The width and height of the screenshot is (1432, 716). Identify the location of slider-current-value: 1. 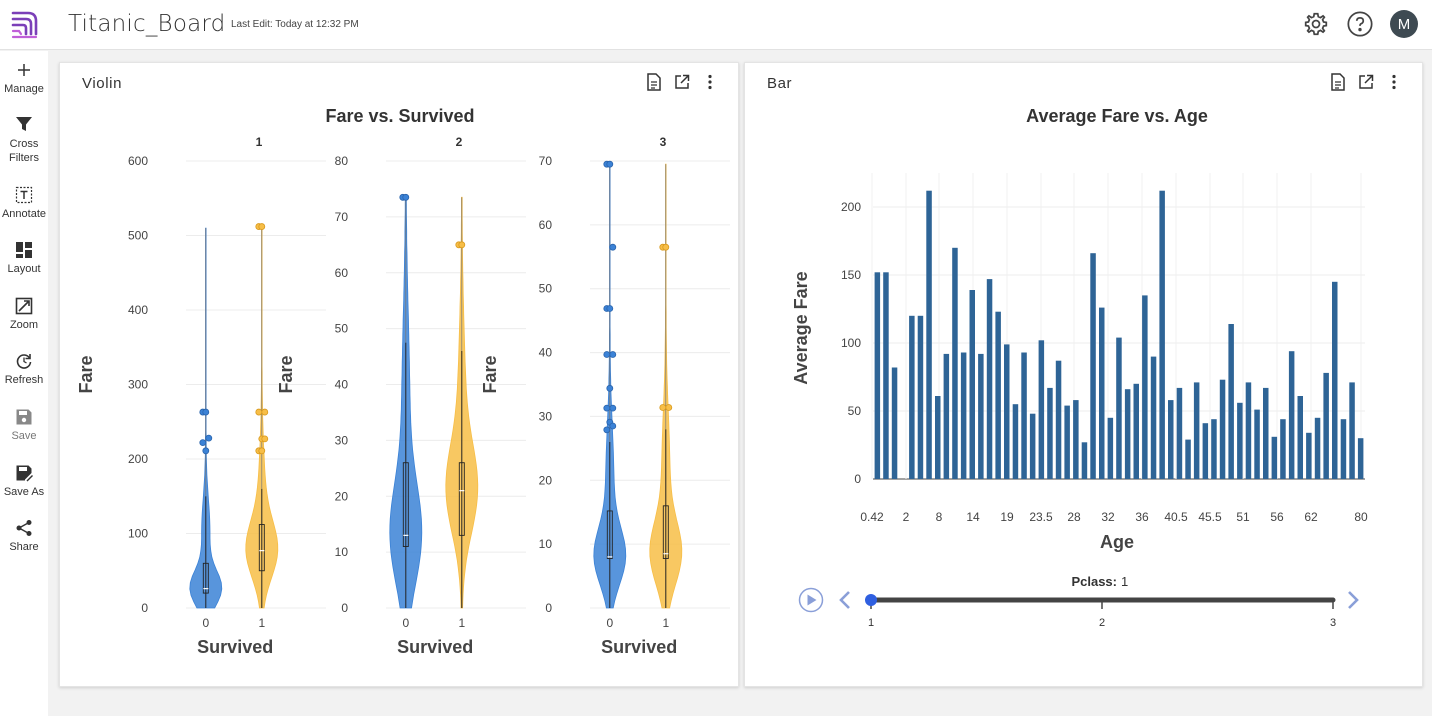
(1124, 581).